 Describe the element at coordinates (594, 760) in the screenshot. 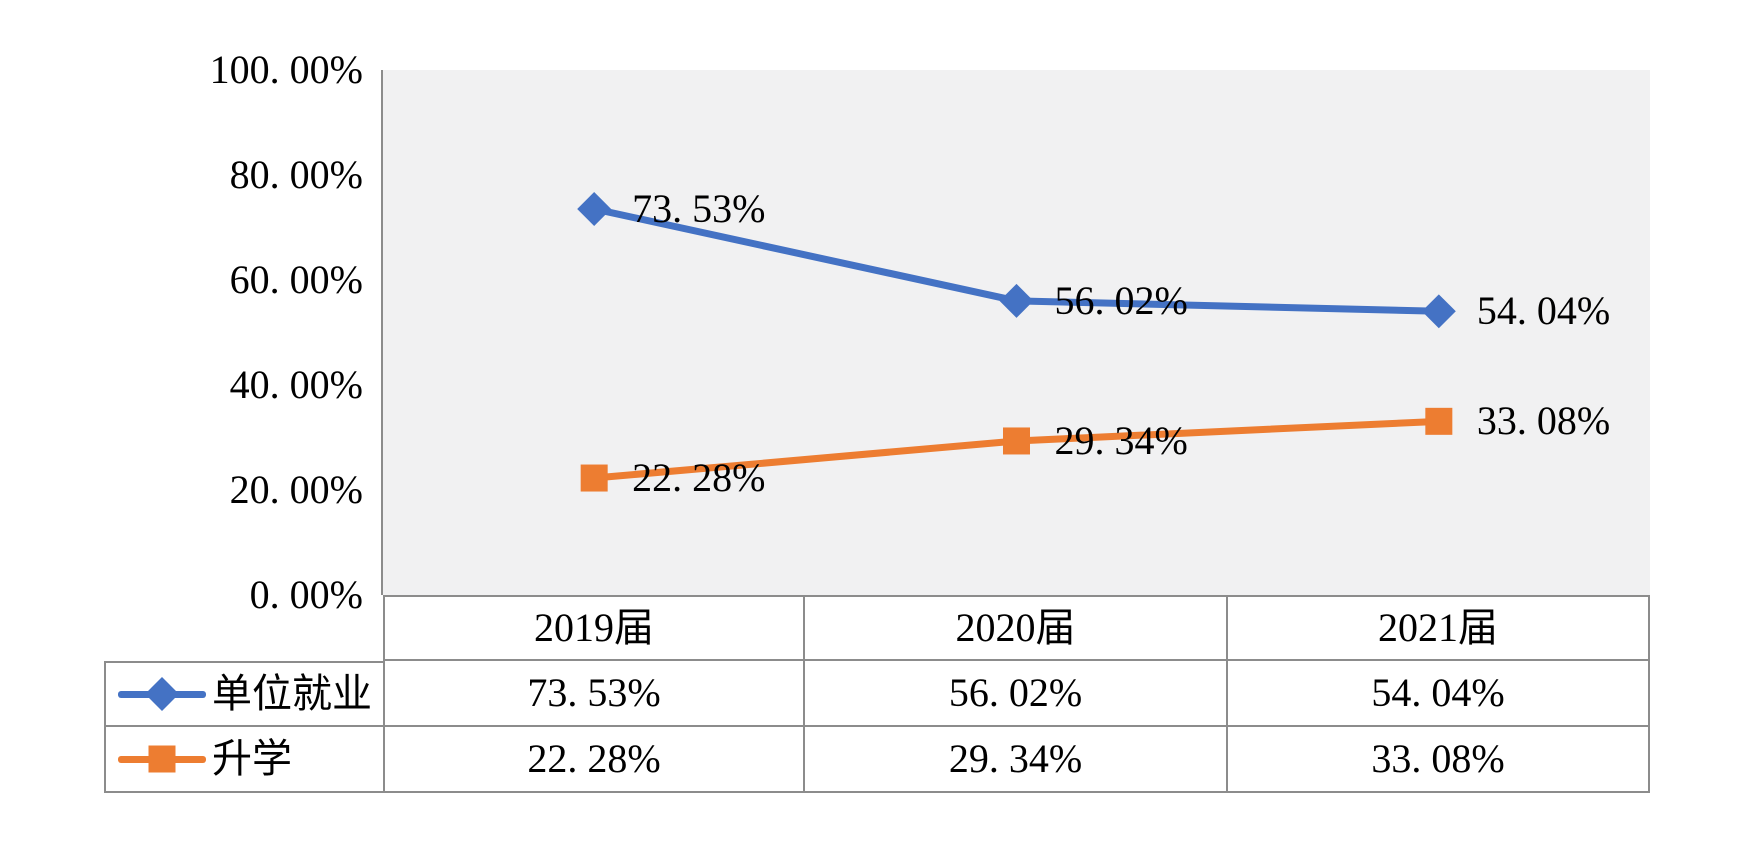

I see `table-cell-study-2019: 22. 28%` at that location.